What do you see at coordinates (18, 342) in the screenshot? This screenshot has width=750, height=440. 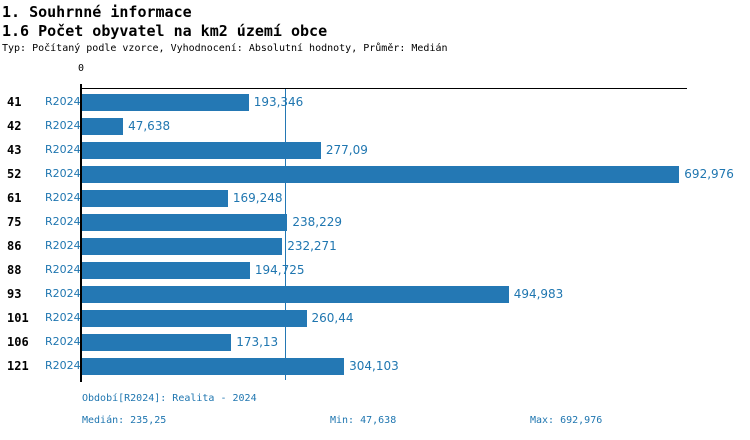 I see `row-category-label: 106` at bounding box center [18, 342].